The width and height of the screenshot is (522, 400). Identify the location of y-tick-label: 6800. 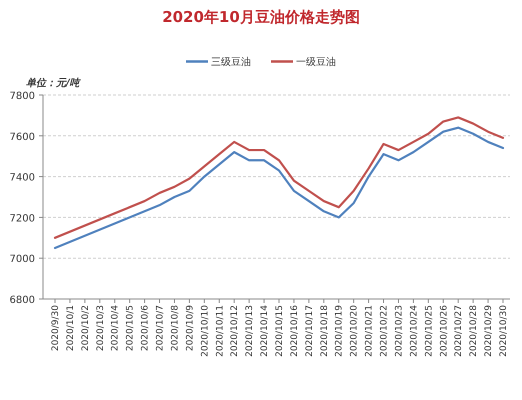
(22, 300).